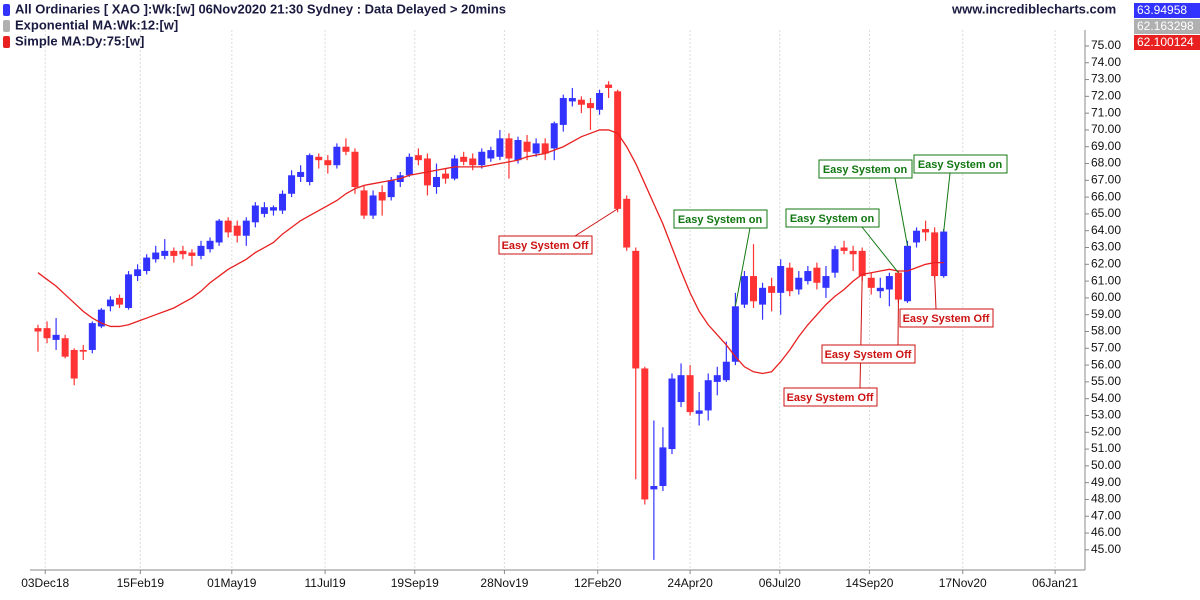  What do you see at coordinates (1106, 314) in the screenshot?
I see `y-tick-label: 59.00` at bounding box center [1106, 314].